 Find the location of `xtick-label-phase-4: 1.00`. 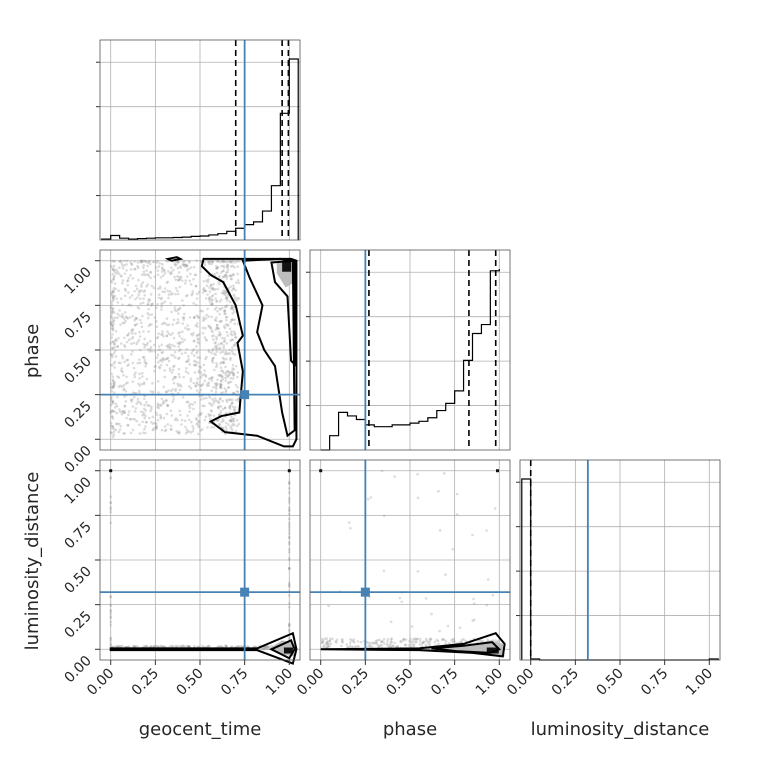

xtick-label-phase-4: 1.00 is located at coordinates (489, 682).